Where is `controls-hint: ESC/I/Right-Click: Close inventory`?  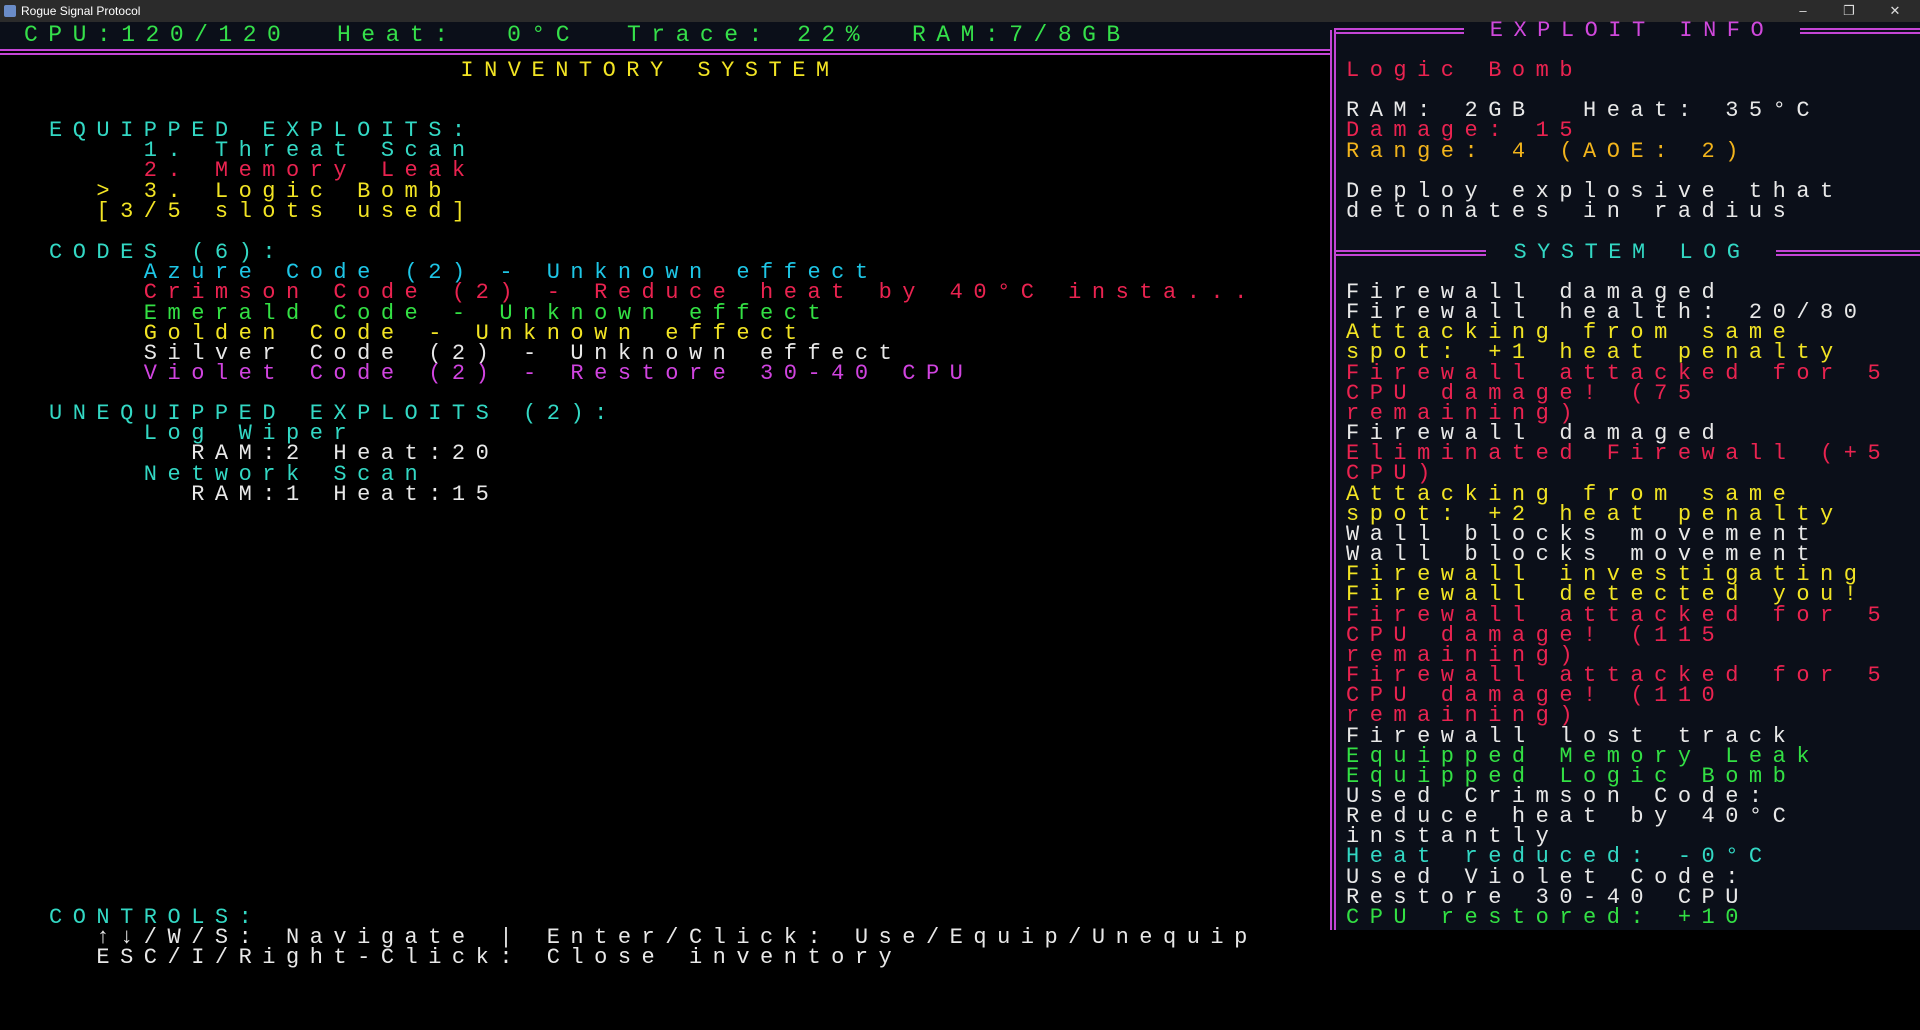 controls-hint: ESC/I/Right-Click: Close inventory is located at coordinates (499, 958).